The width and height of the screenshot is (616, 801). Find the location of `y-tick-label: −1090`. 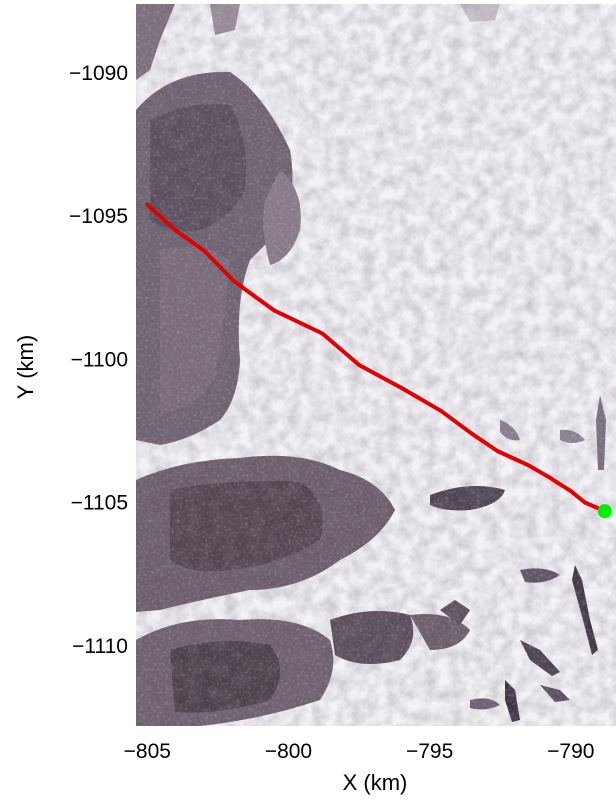

y-tick-label: −1090 is located at coordinates (98, 73).